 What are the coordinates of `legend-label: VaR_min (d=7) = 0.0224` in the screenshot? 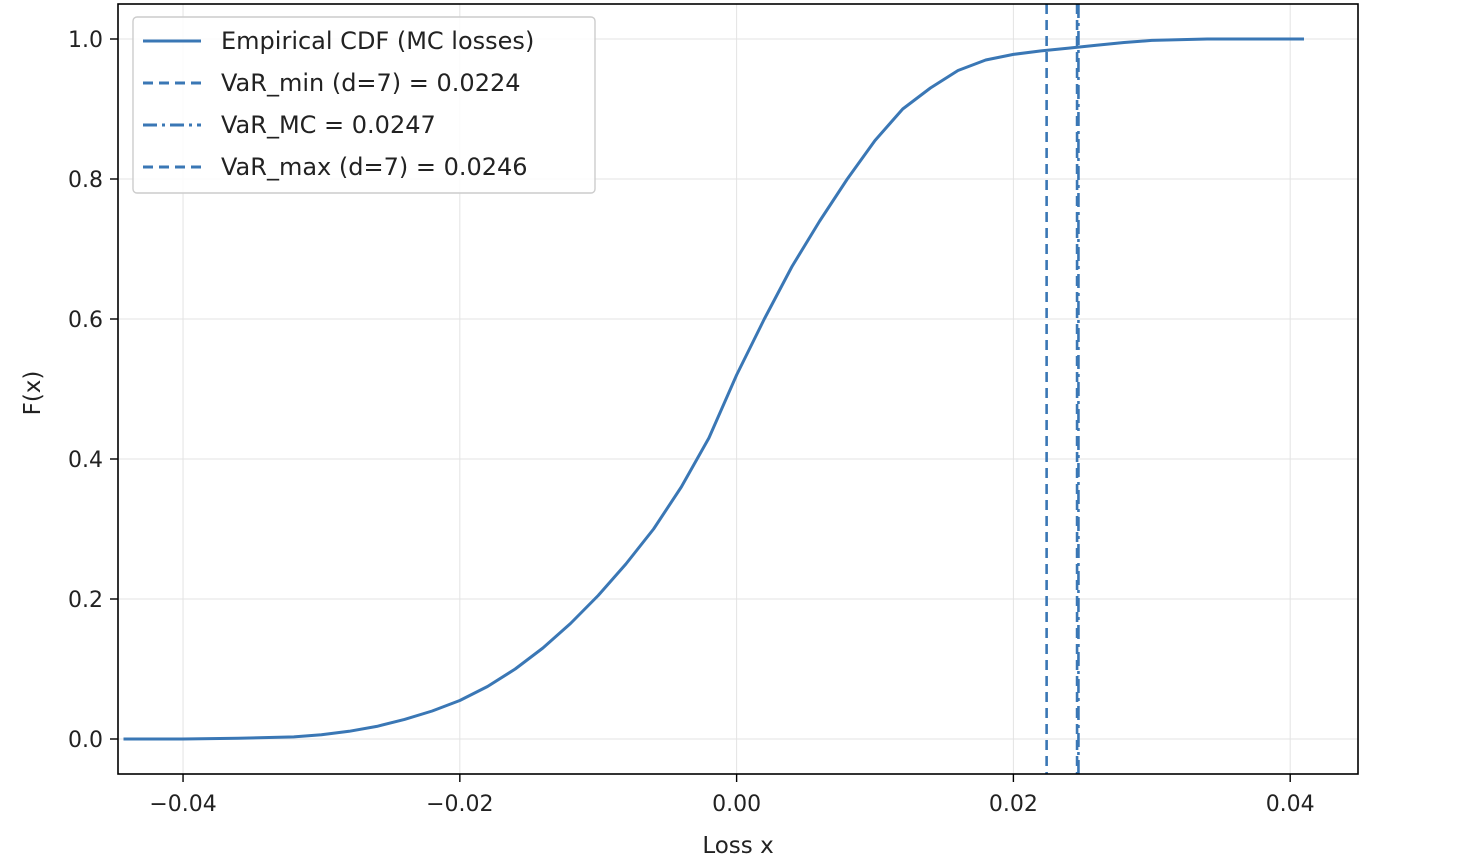 It's located at (371, 83).